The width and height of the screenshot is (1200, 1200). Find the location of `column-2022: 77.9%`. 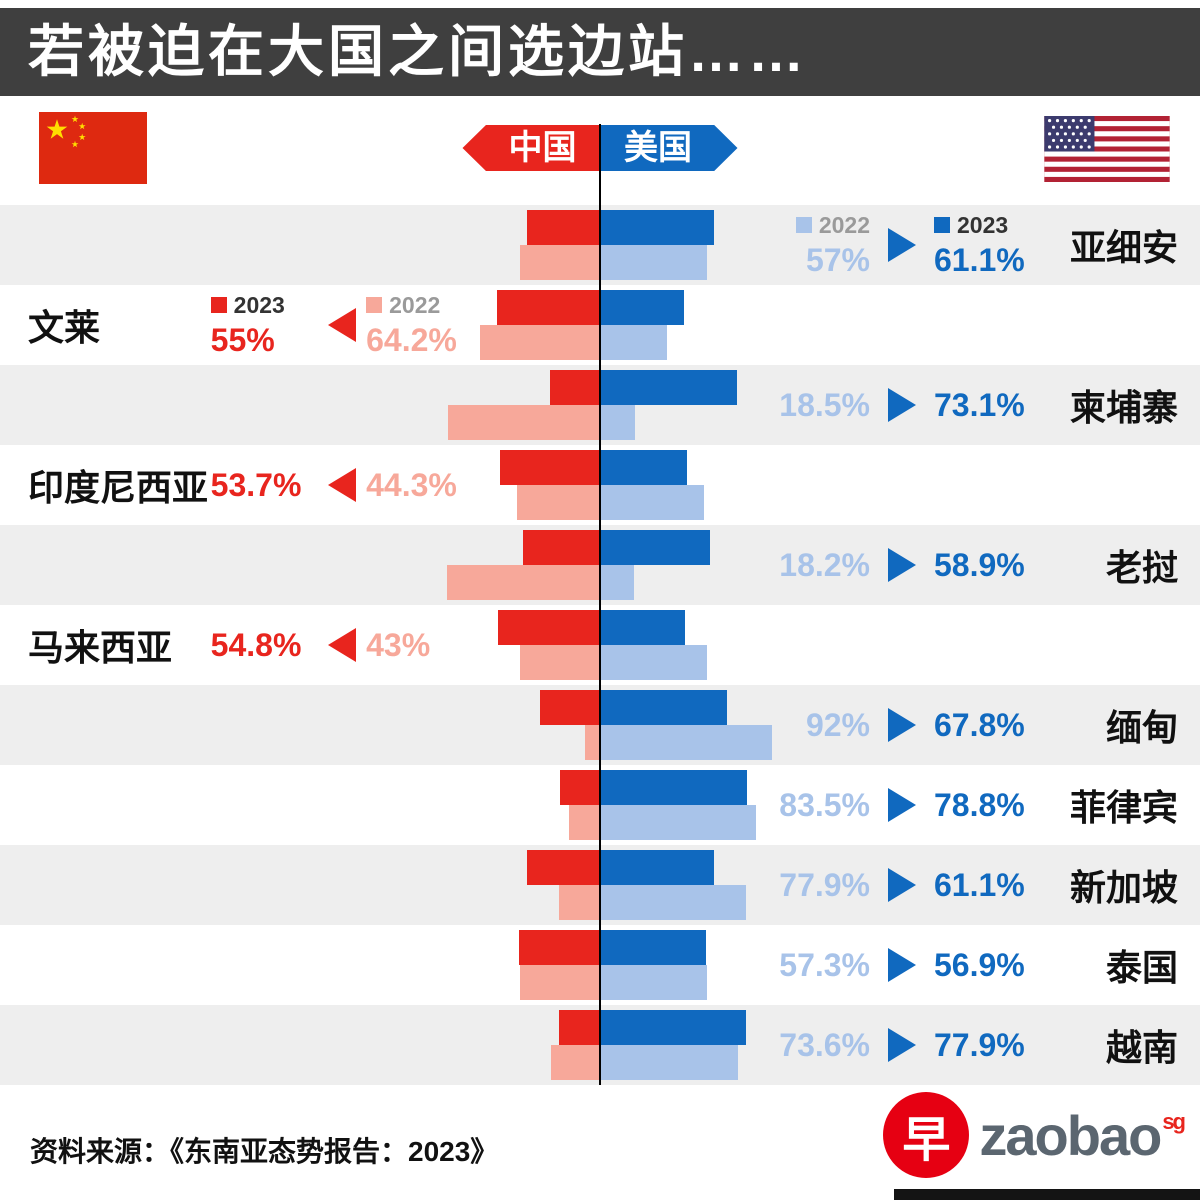

column-2022: 77.9% is located at coordinates (816, 885).